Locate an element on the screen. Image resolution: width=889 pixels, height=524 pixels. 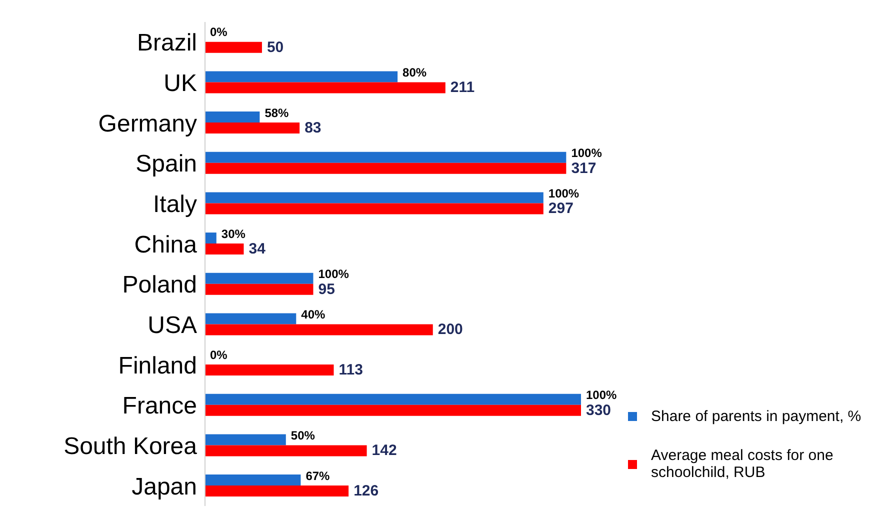
data-label: 330 is located at coordinates (599, 410).